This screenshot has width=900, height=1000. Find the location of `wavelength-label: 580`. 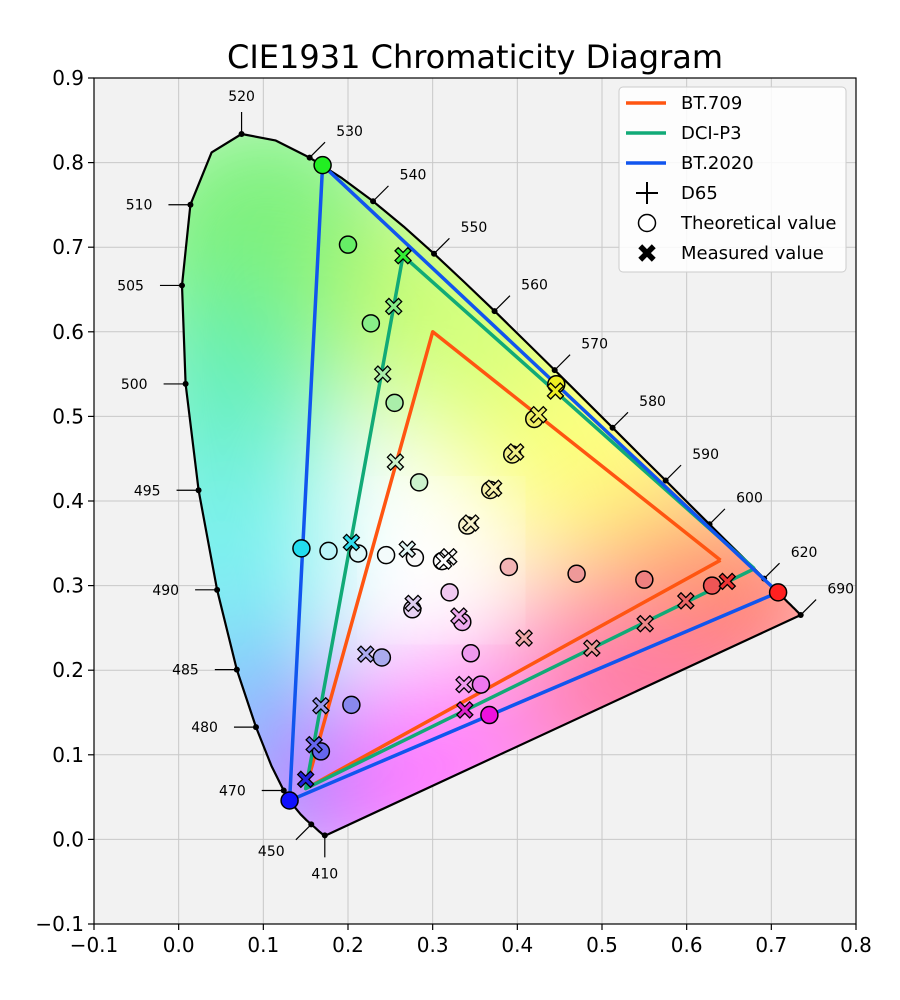

wavelength-label: 580 is located at coordinates (652, 402).